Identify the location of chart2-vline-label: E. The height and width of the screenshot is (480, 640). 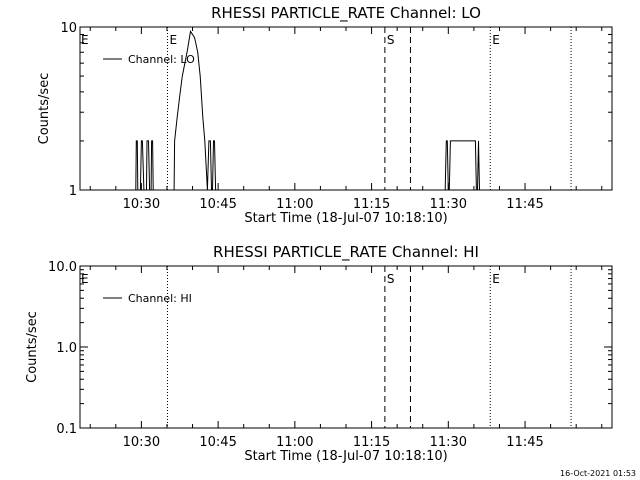
(496, 279).